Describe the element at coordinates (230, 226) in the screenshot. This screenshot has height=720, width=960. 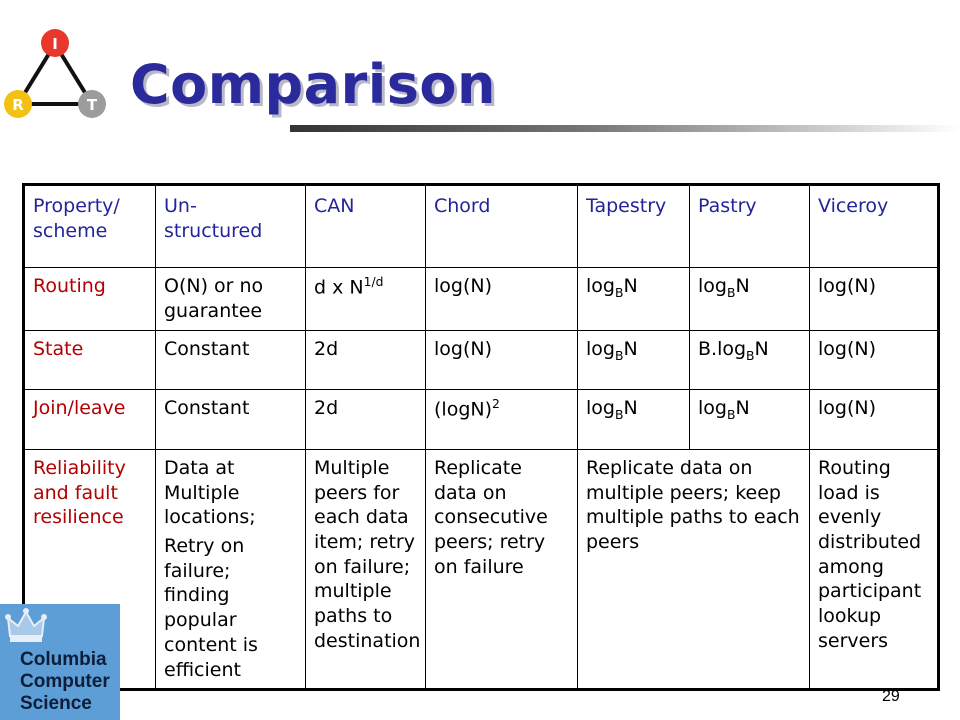
I see `header-unstructured: Un- structured` at that location.